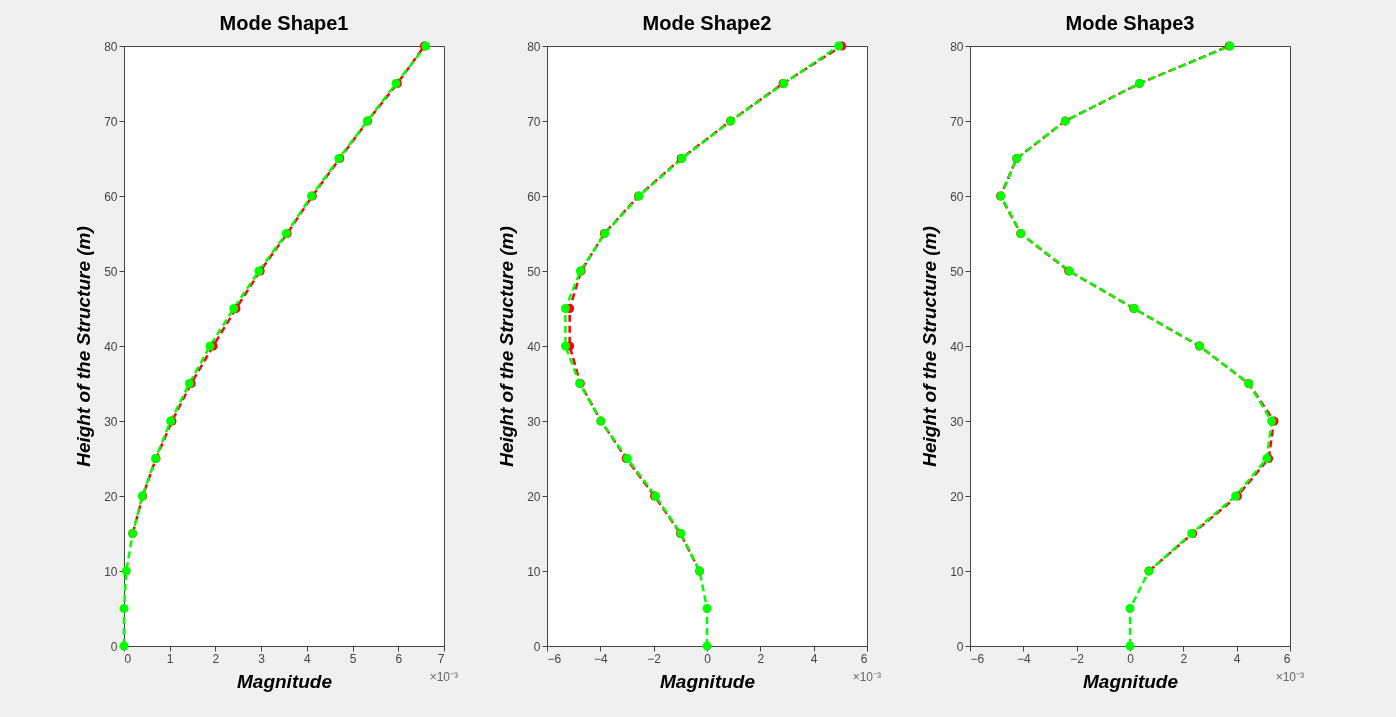  What do you see at coordinates (1130, 23) in the screenshot?
I see `chart-title: Mode Shape3` at bounding box center [1130, 23].